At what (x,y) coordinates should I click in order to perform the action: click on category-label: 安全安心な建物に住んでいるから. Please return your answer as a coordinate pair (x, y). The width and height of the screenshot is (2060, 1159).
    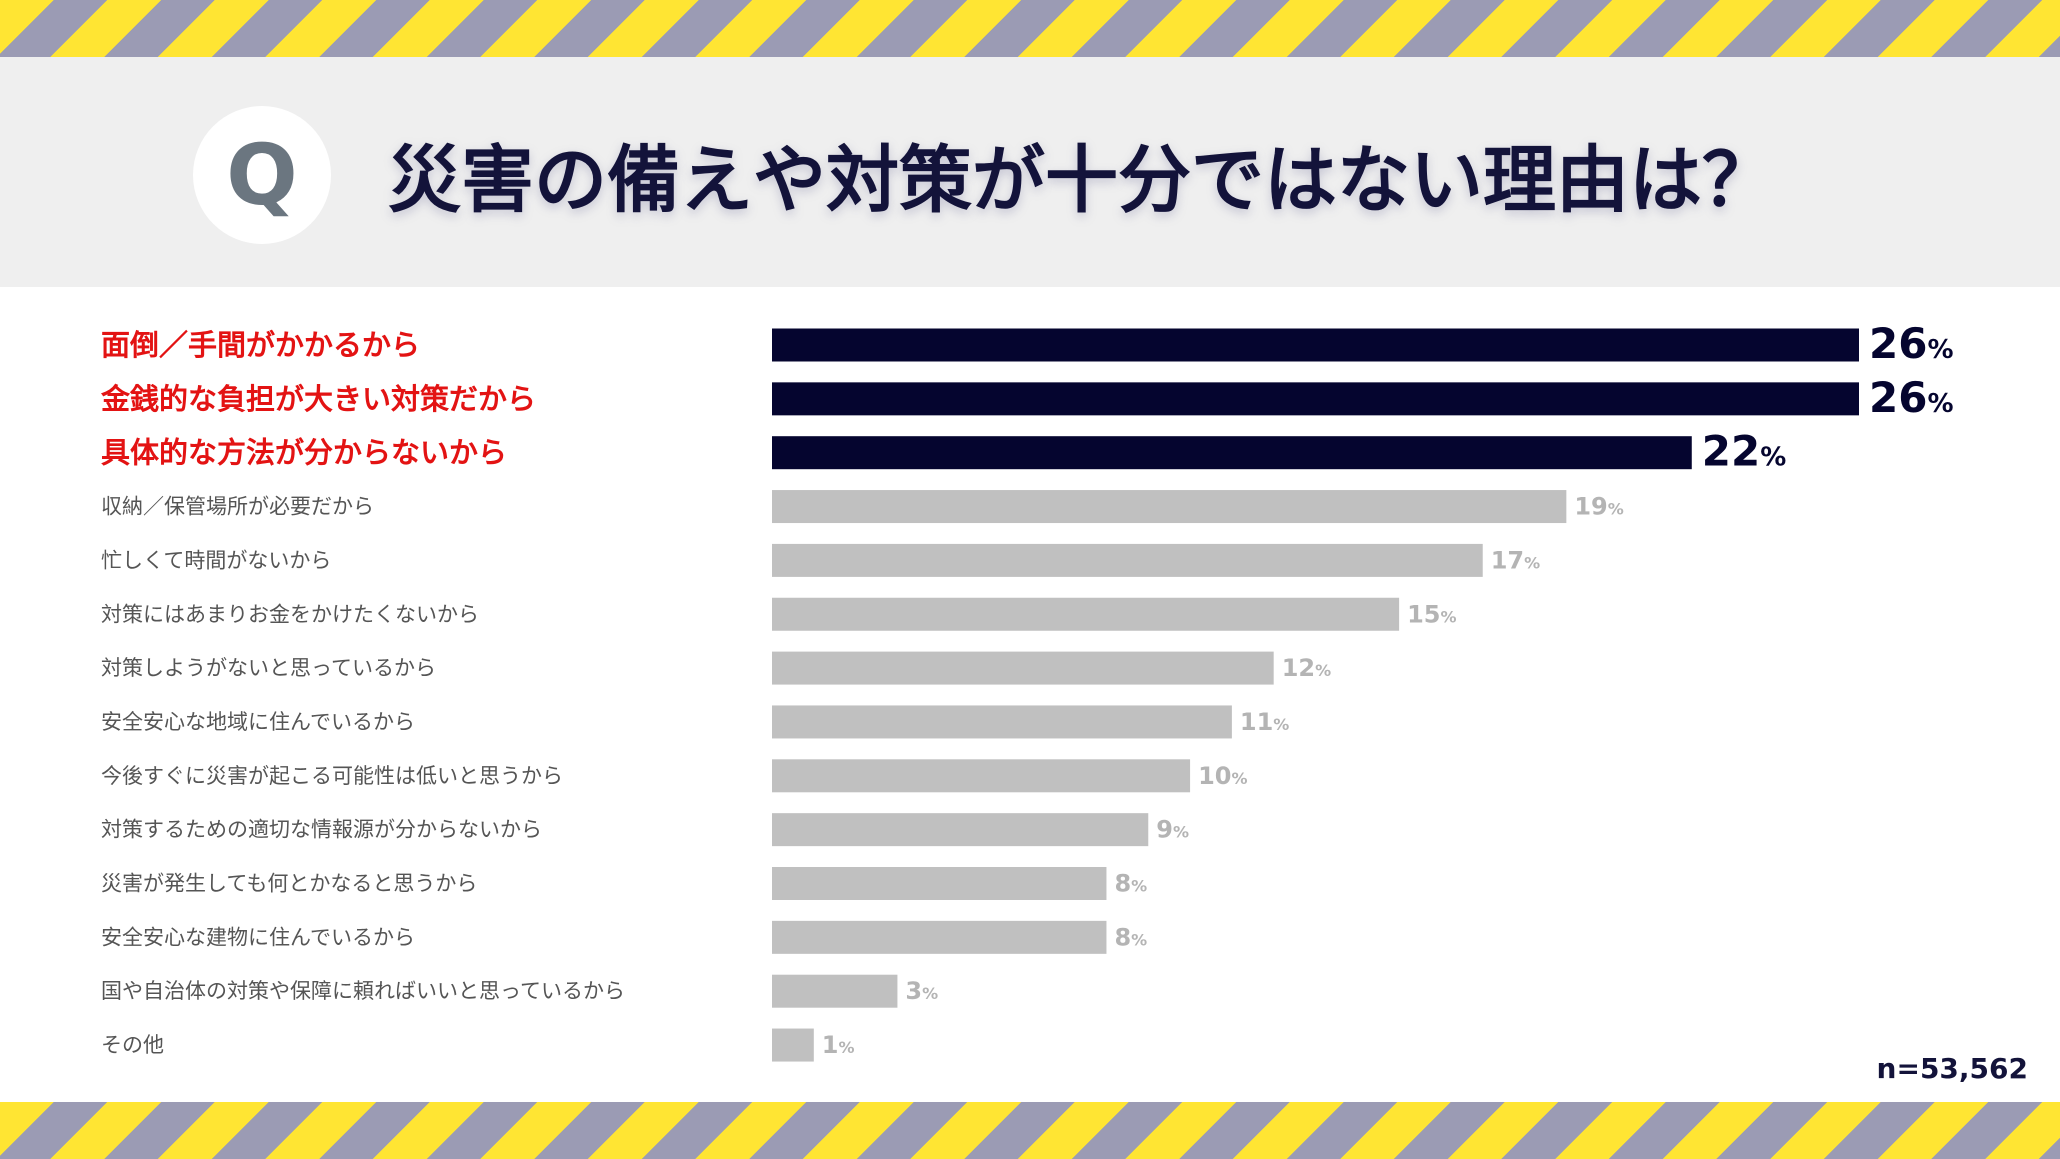
    Looking at the image, I should click on (258, 937).